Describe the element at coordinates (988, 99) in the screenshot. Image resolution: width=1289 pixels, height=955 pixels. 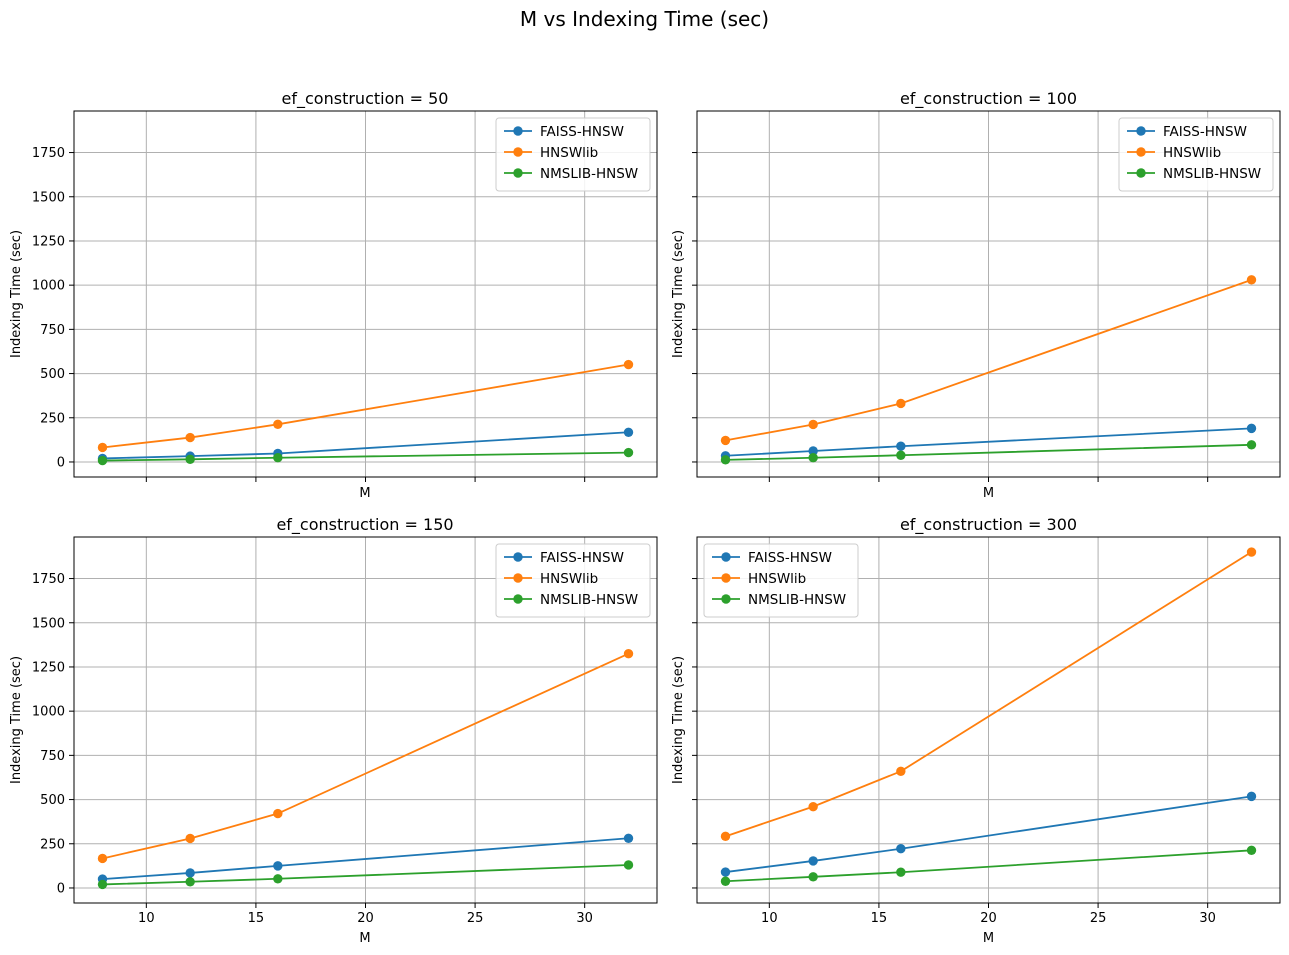
I see `subplot-title: ef_construction = 100` at that location.